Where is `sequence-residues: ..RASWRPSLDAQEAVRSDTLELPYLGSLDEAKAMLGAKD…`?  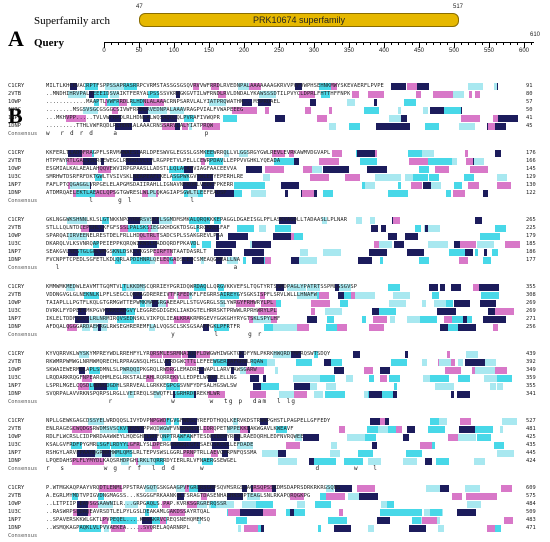
sequence-residues: ..RASWRPSLDAQEAVRSDTLELPYLGSLDEAKAMLGAKD… is located at coordinates (128, 512).